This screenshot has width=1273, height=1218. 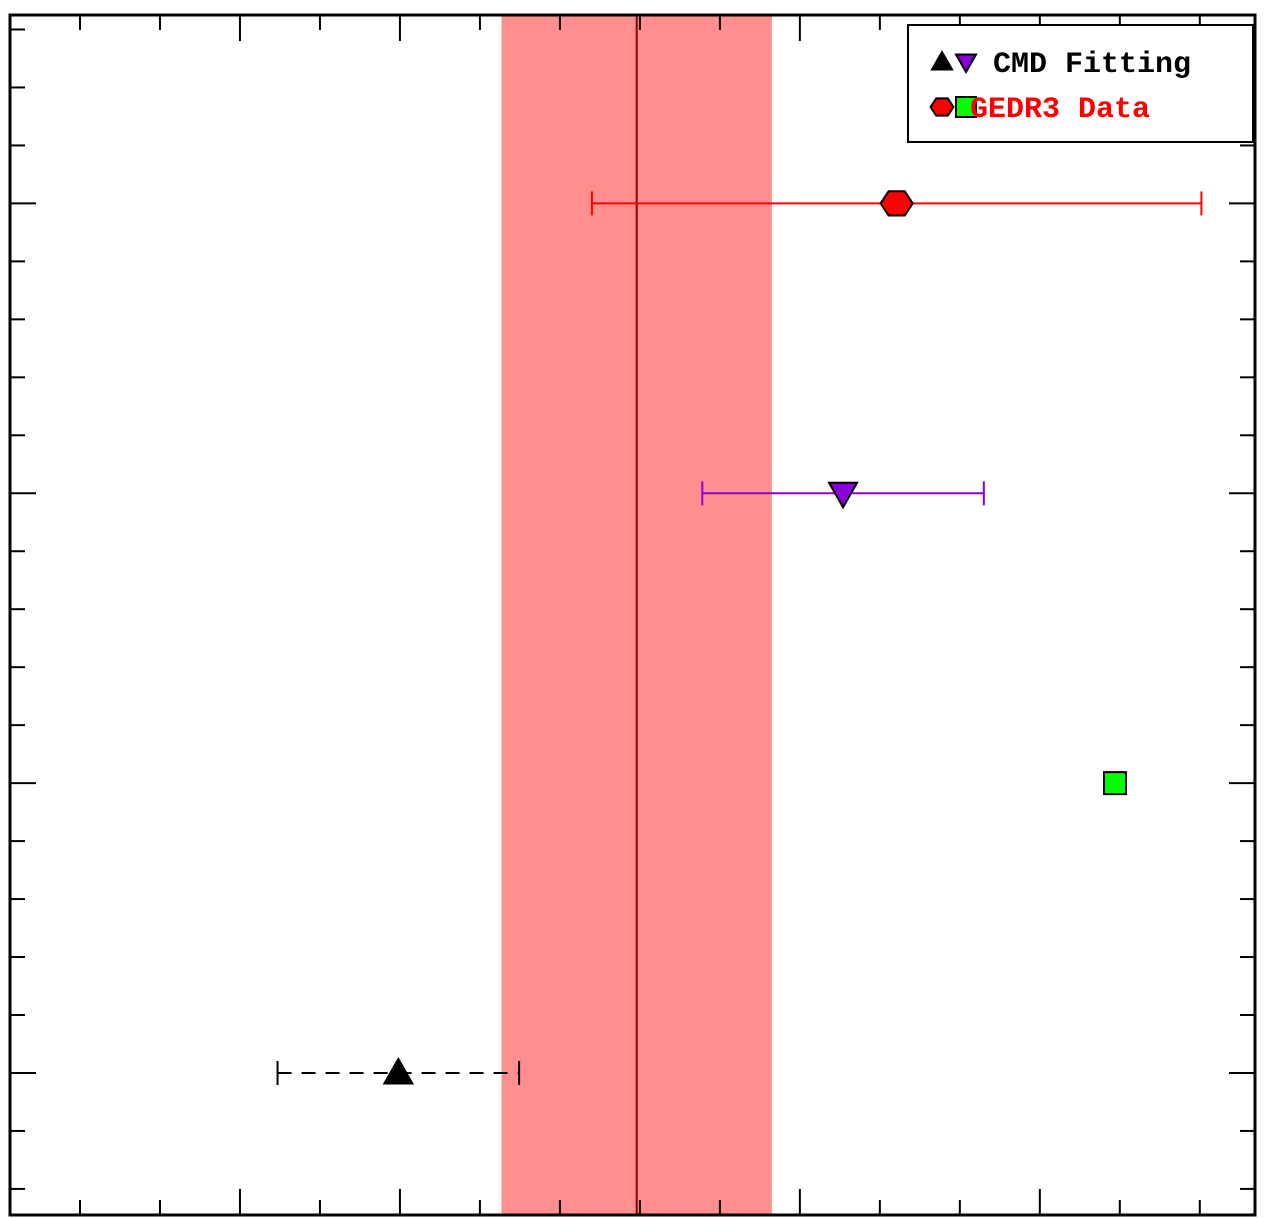 What do you see at coordinates (1092, 65) in the screenshot?
I see `legend-label: CMD Fitting` at bounding box center [1092, 65].